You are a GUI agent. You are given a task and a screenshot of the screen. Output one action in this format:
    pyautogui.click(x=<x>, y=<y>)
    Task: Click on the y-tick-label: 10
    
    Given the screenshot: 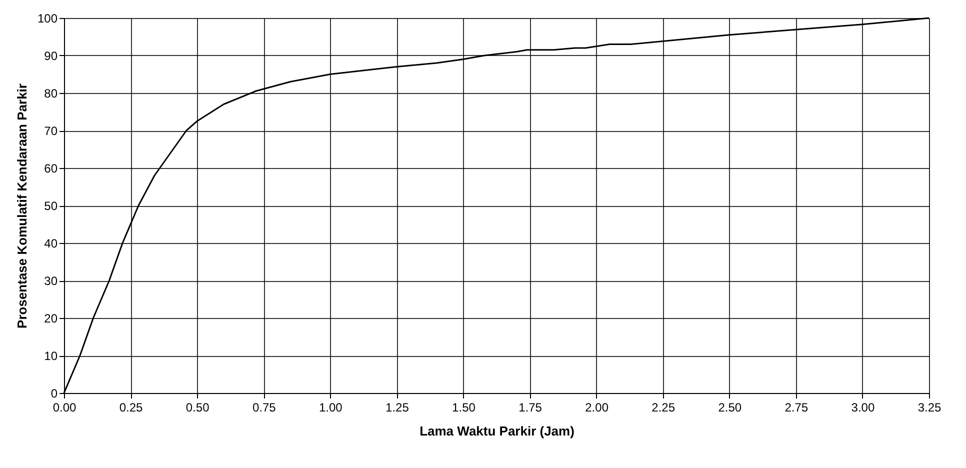 What is the action you would take?
    pyautogui.click(x=51, y=356)
    